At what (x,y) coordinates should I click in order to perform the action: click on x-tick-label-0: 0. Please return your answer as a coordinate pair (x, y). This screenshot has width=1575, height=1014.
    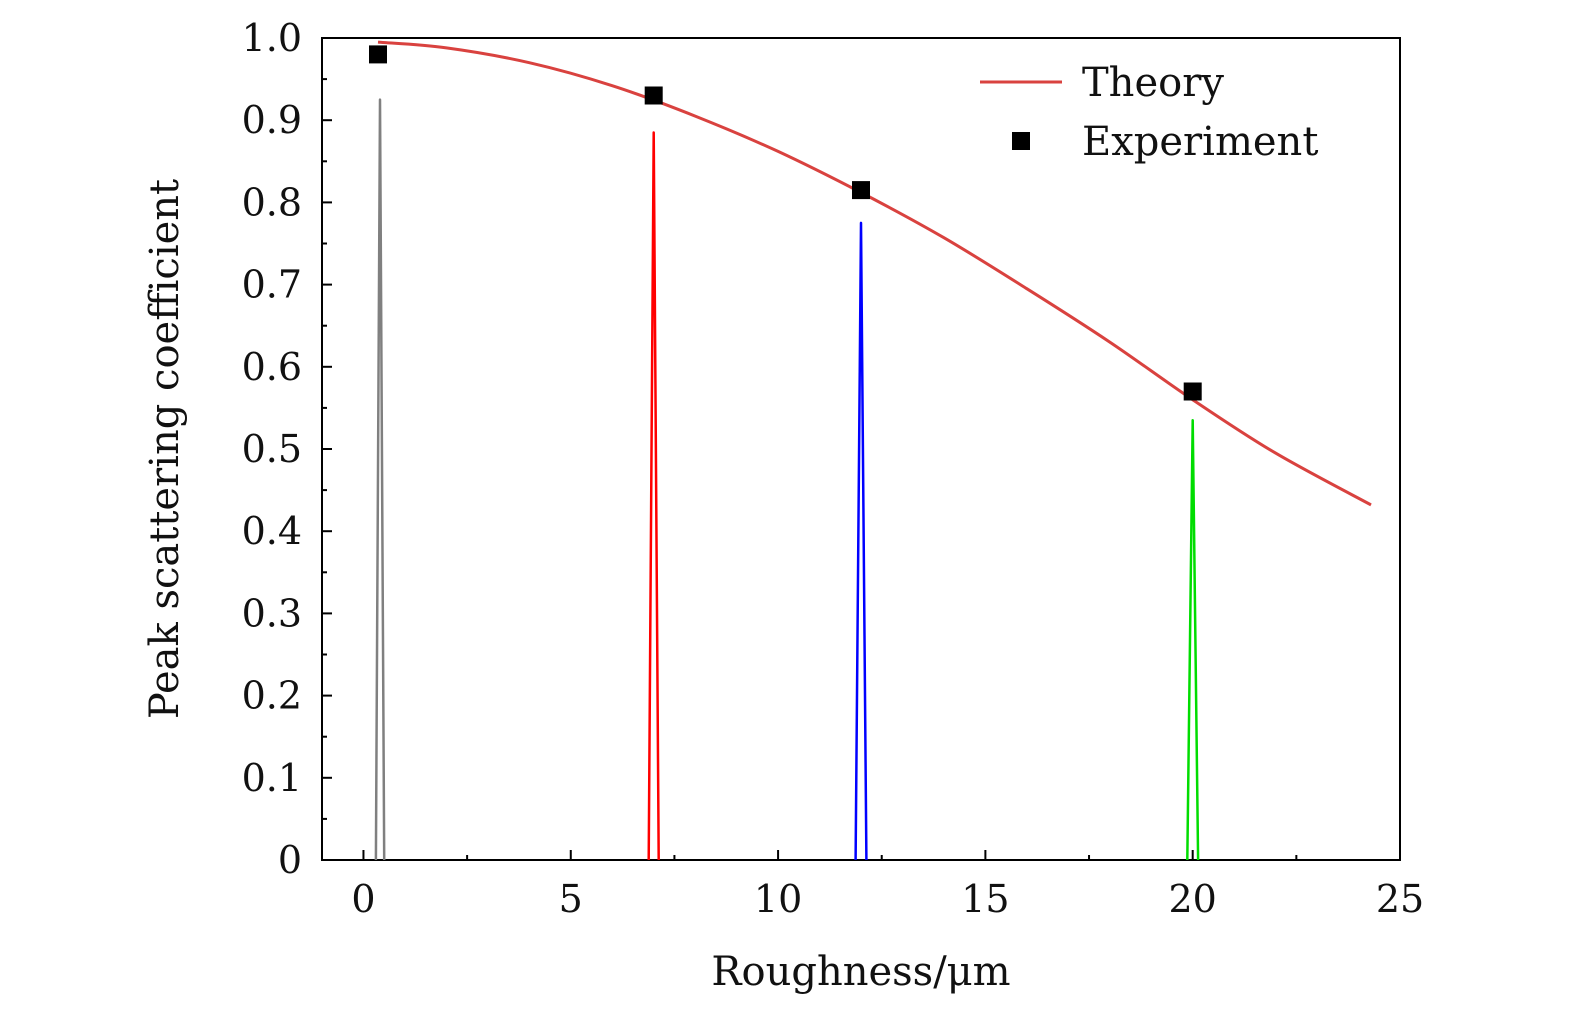
    Looking at the image, I should click on (363, 899).